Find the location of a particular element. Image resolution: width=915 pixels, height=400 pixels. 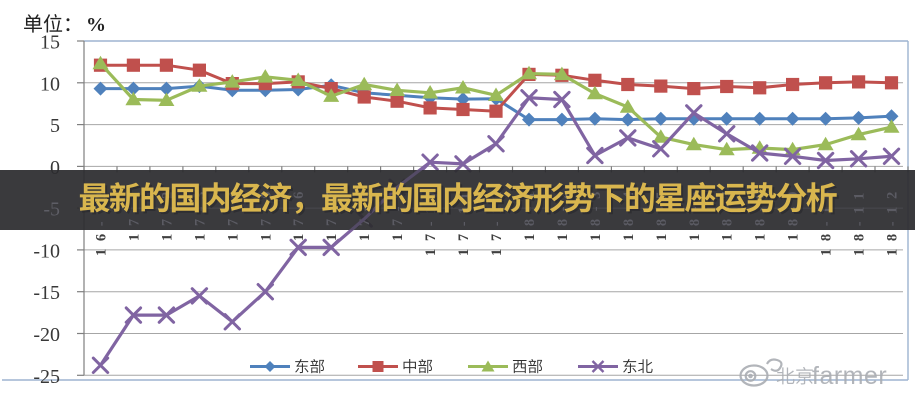

svg-text: -15 is located at coordinates (46, 293).